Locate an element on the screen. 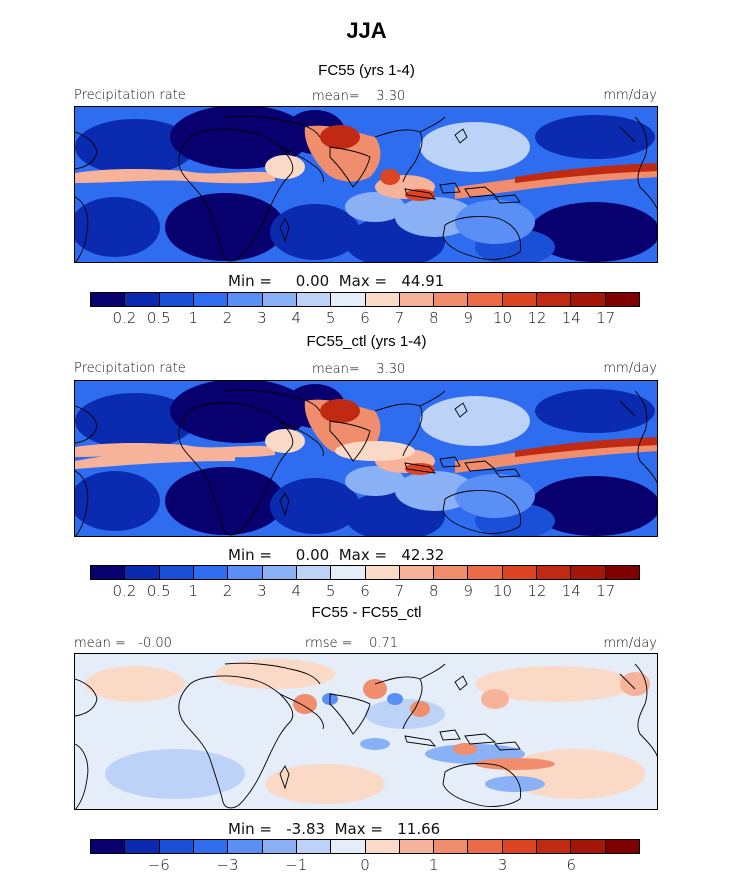 This screenshot has width=733, height=877. panel-1-field-label: Precipitation rate is located at coordinates (130, 95).